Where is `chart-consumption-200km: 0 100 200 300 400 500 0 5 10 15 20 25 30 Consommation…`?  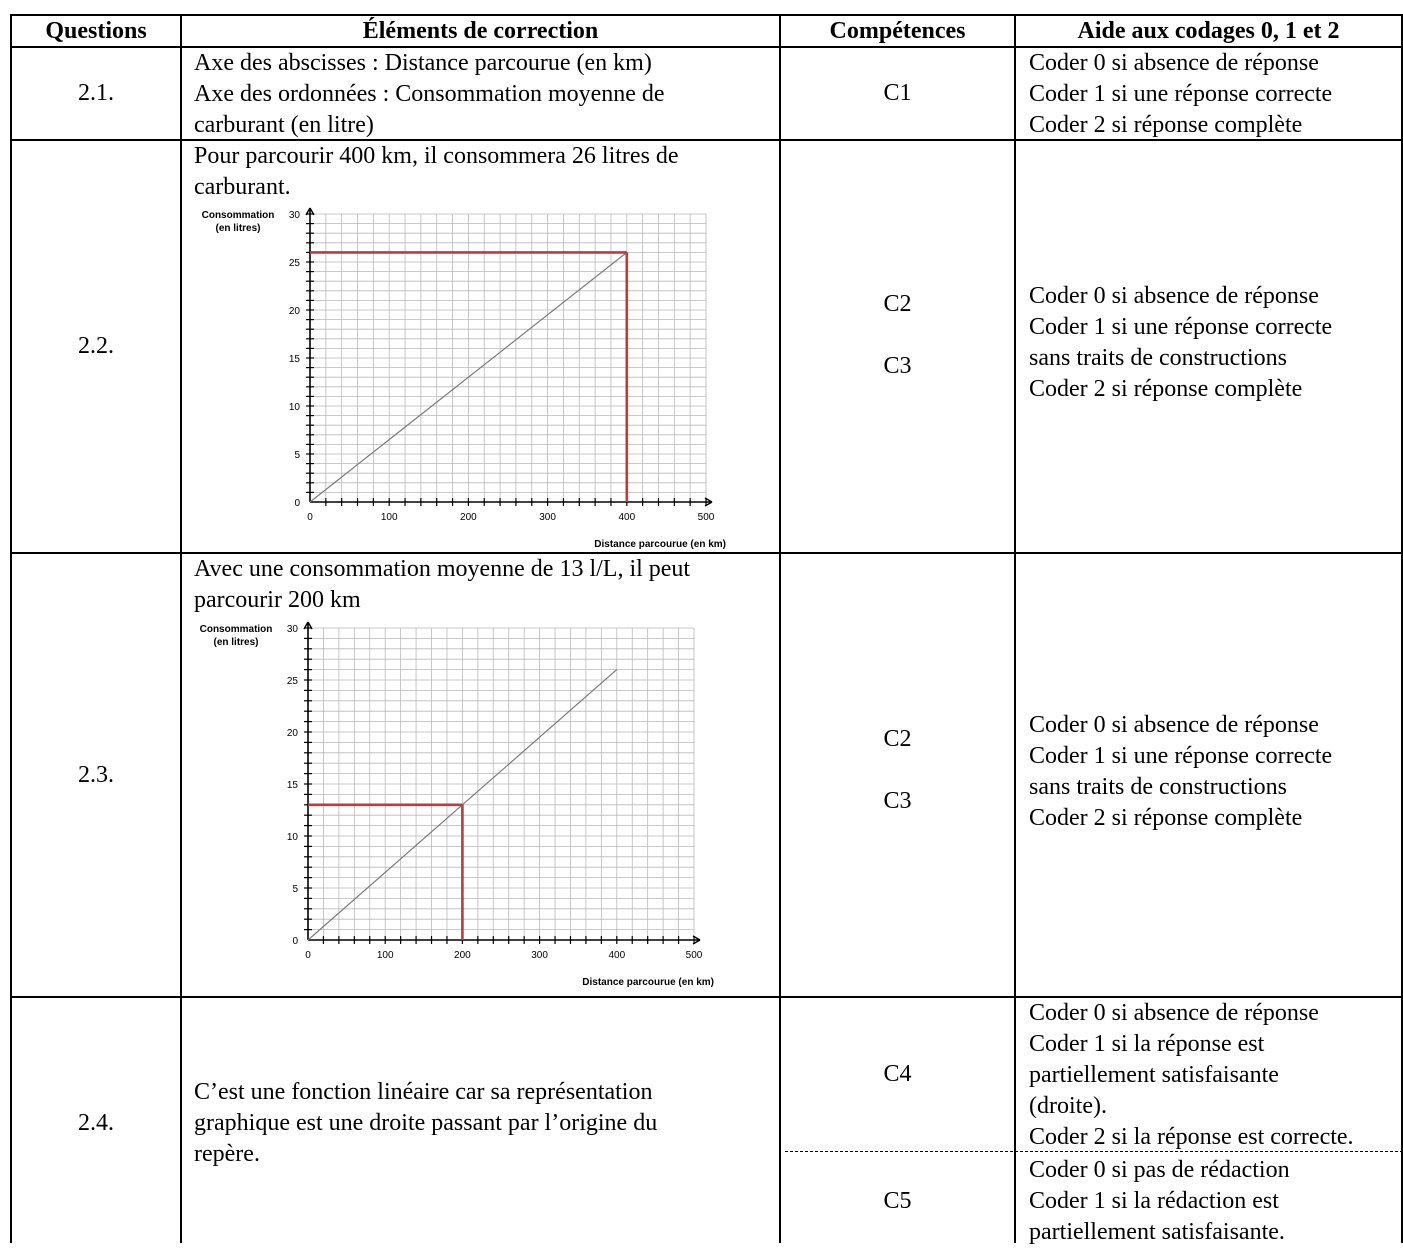 chart-consumption-200km: 0 100 200 300 400 500 0 5 10 15 20 25 30 Consommation… is located at coordinates (457, 804).